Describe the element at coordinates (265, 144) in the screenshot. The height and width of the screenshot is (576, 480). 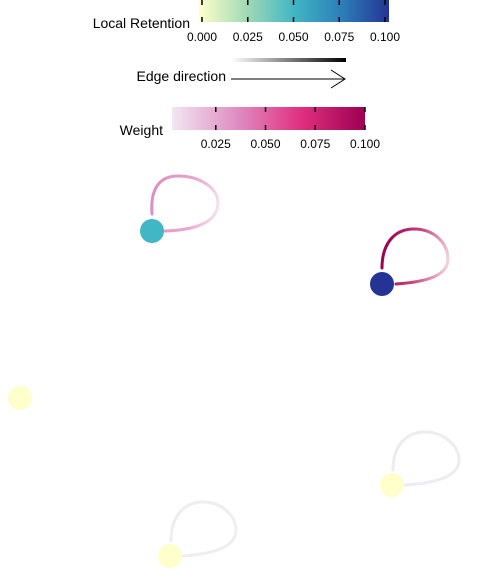
I see `weight-tick-label: 0.050` at that location.